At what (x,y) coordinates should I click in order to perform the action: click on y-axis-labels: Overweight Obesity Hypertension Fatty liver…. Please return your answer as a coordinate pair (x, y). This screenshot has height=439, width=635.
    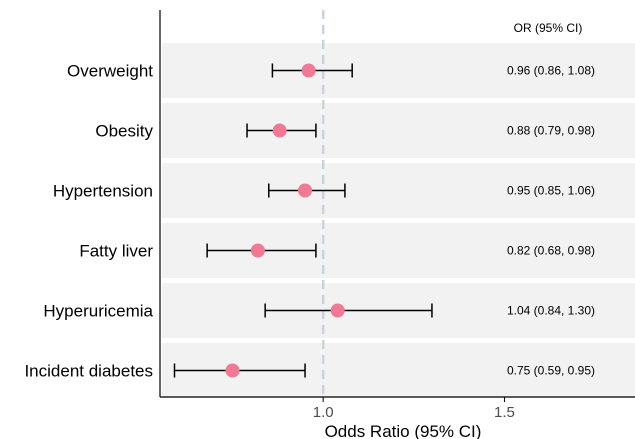
    Looking at the image, I should click on (88, 221).